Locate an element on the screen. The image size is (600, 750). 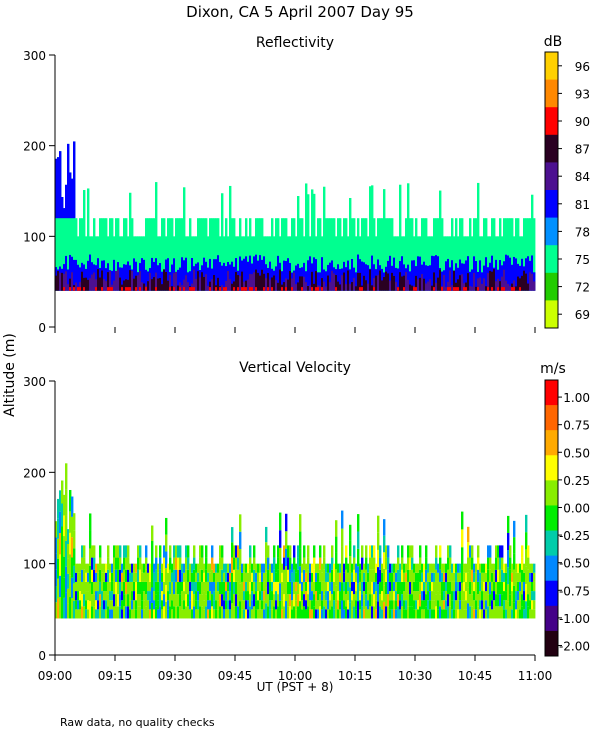
y-tick-label: 100 is located at coordinates (34, 237).